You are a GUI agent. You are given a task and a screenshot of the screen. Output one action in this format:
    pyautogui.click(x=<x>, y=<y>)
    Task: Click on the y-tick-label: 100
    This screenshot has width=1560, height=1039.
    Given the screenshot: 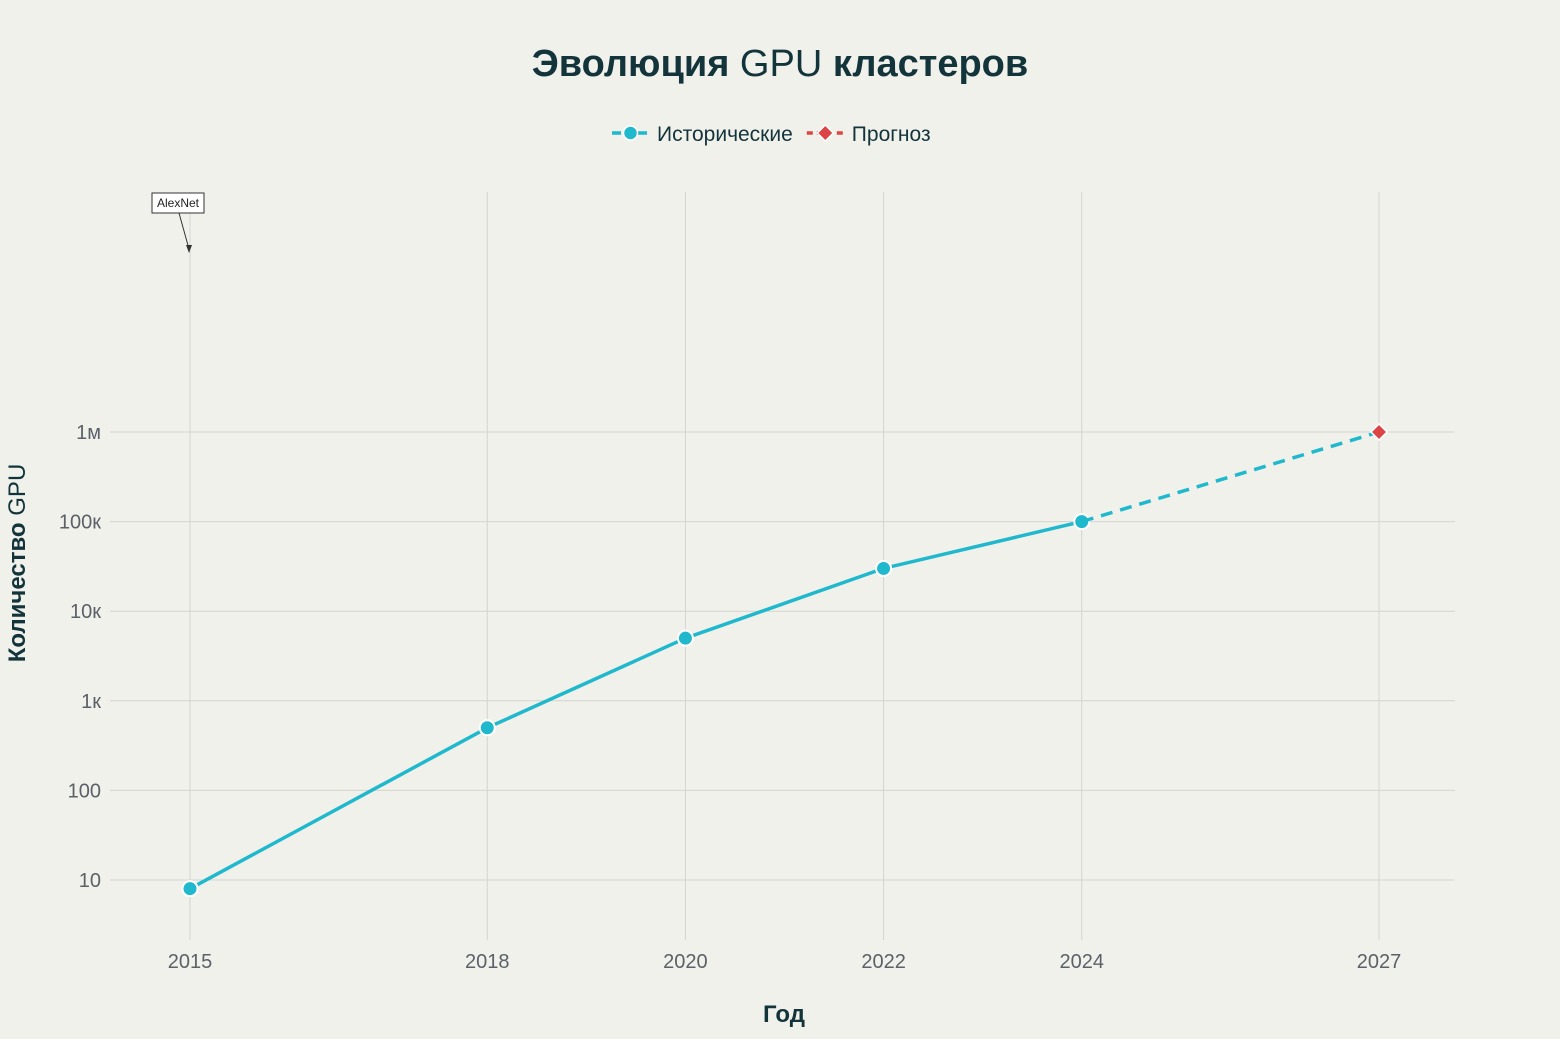 What is the action you would take?
    pyautogui.click(x=84, y=791)
    